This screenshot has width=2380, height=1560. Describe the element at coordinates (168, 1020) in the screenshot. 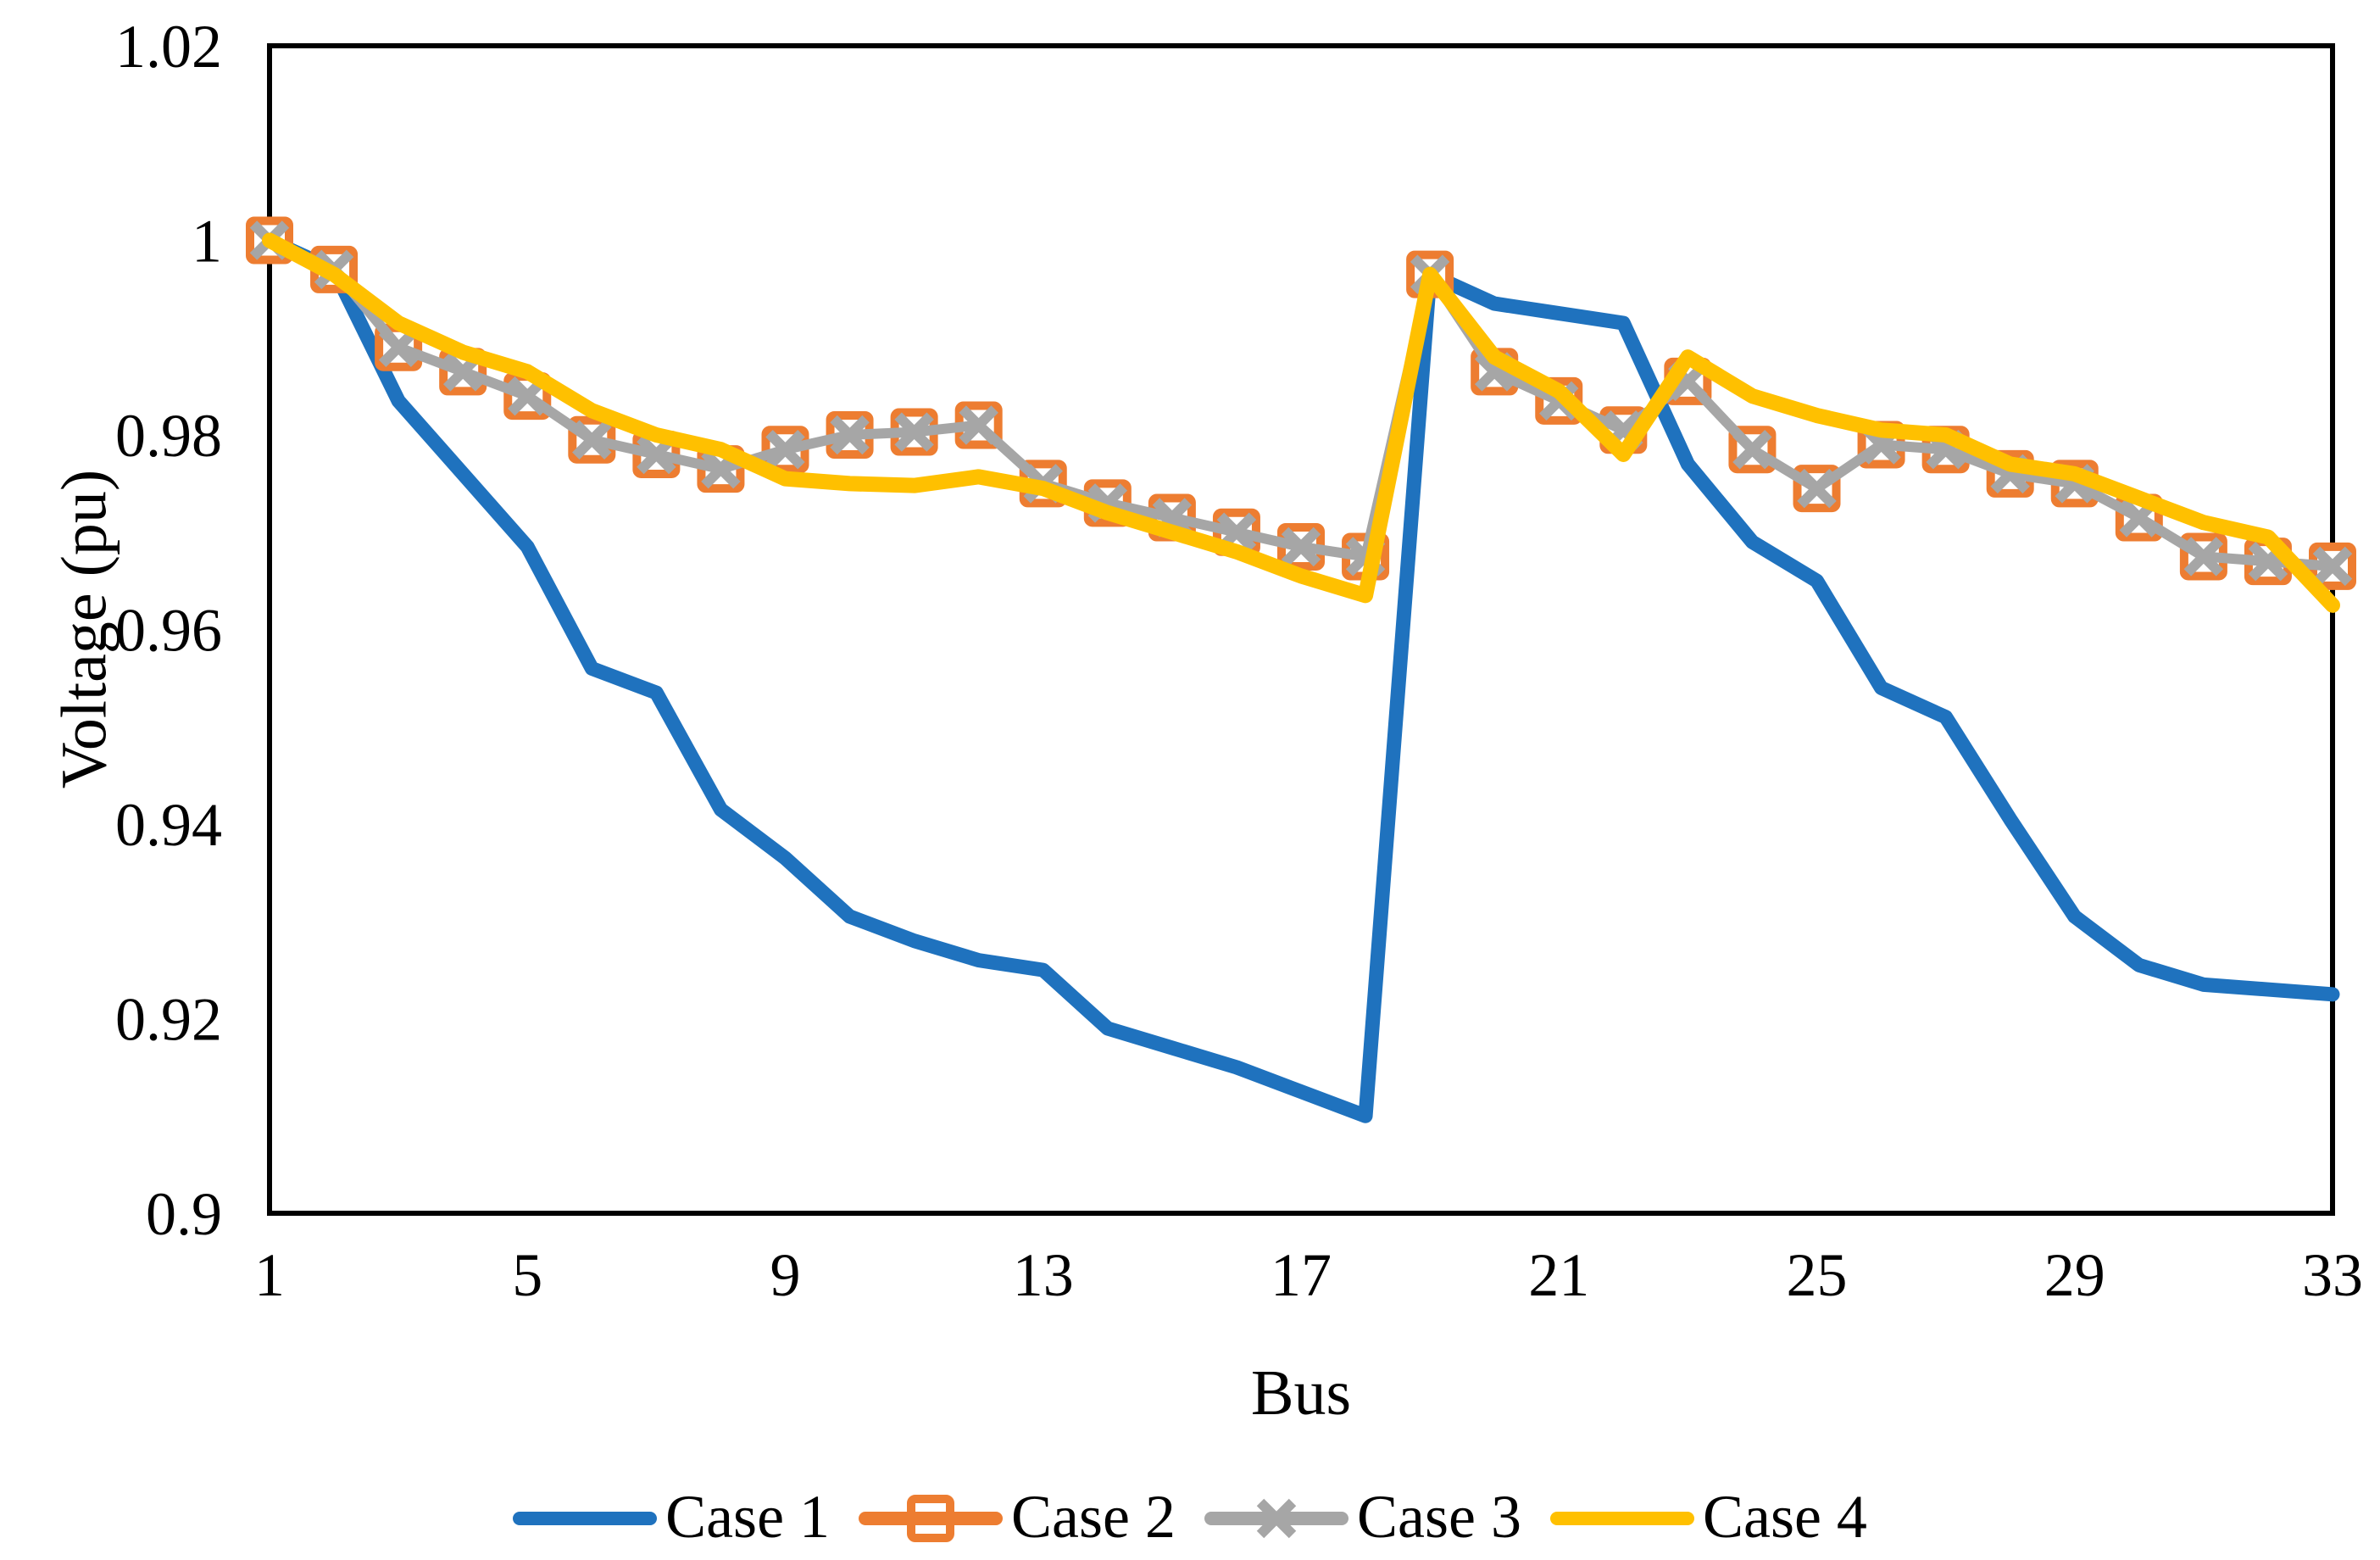

I see `y-tick-label: 0.92` at that location.